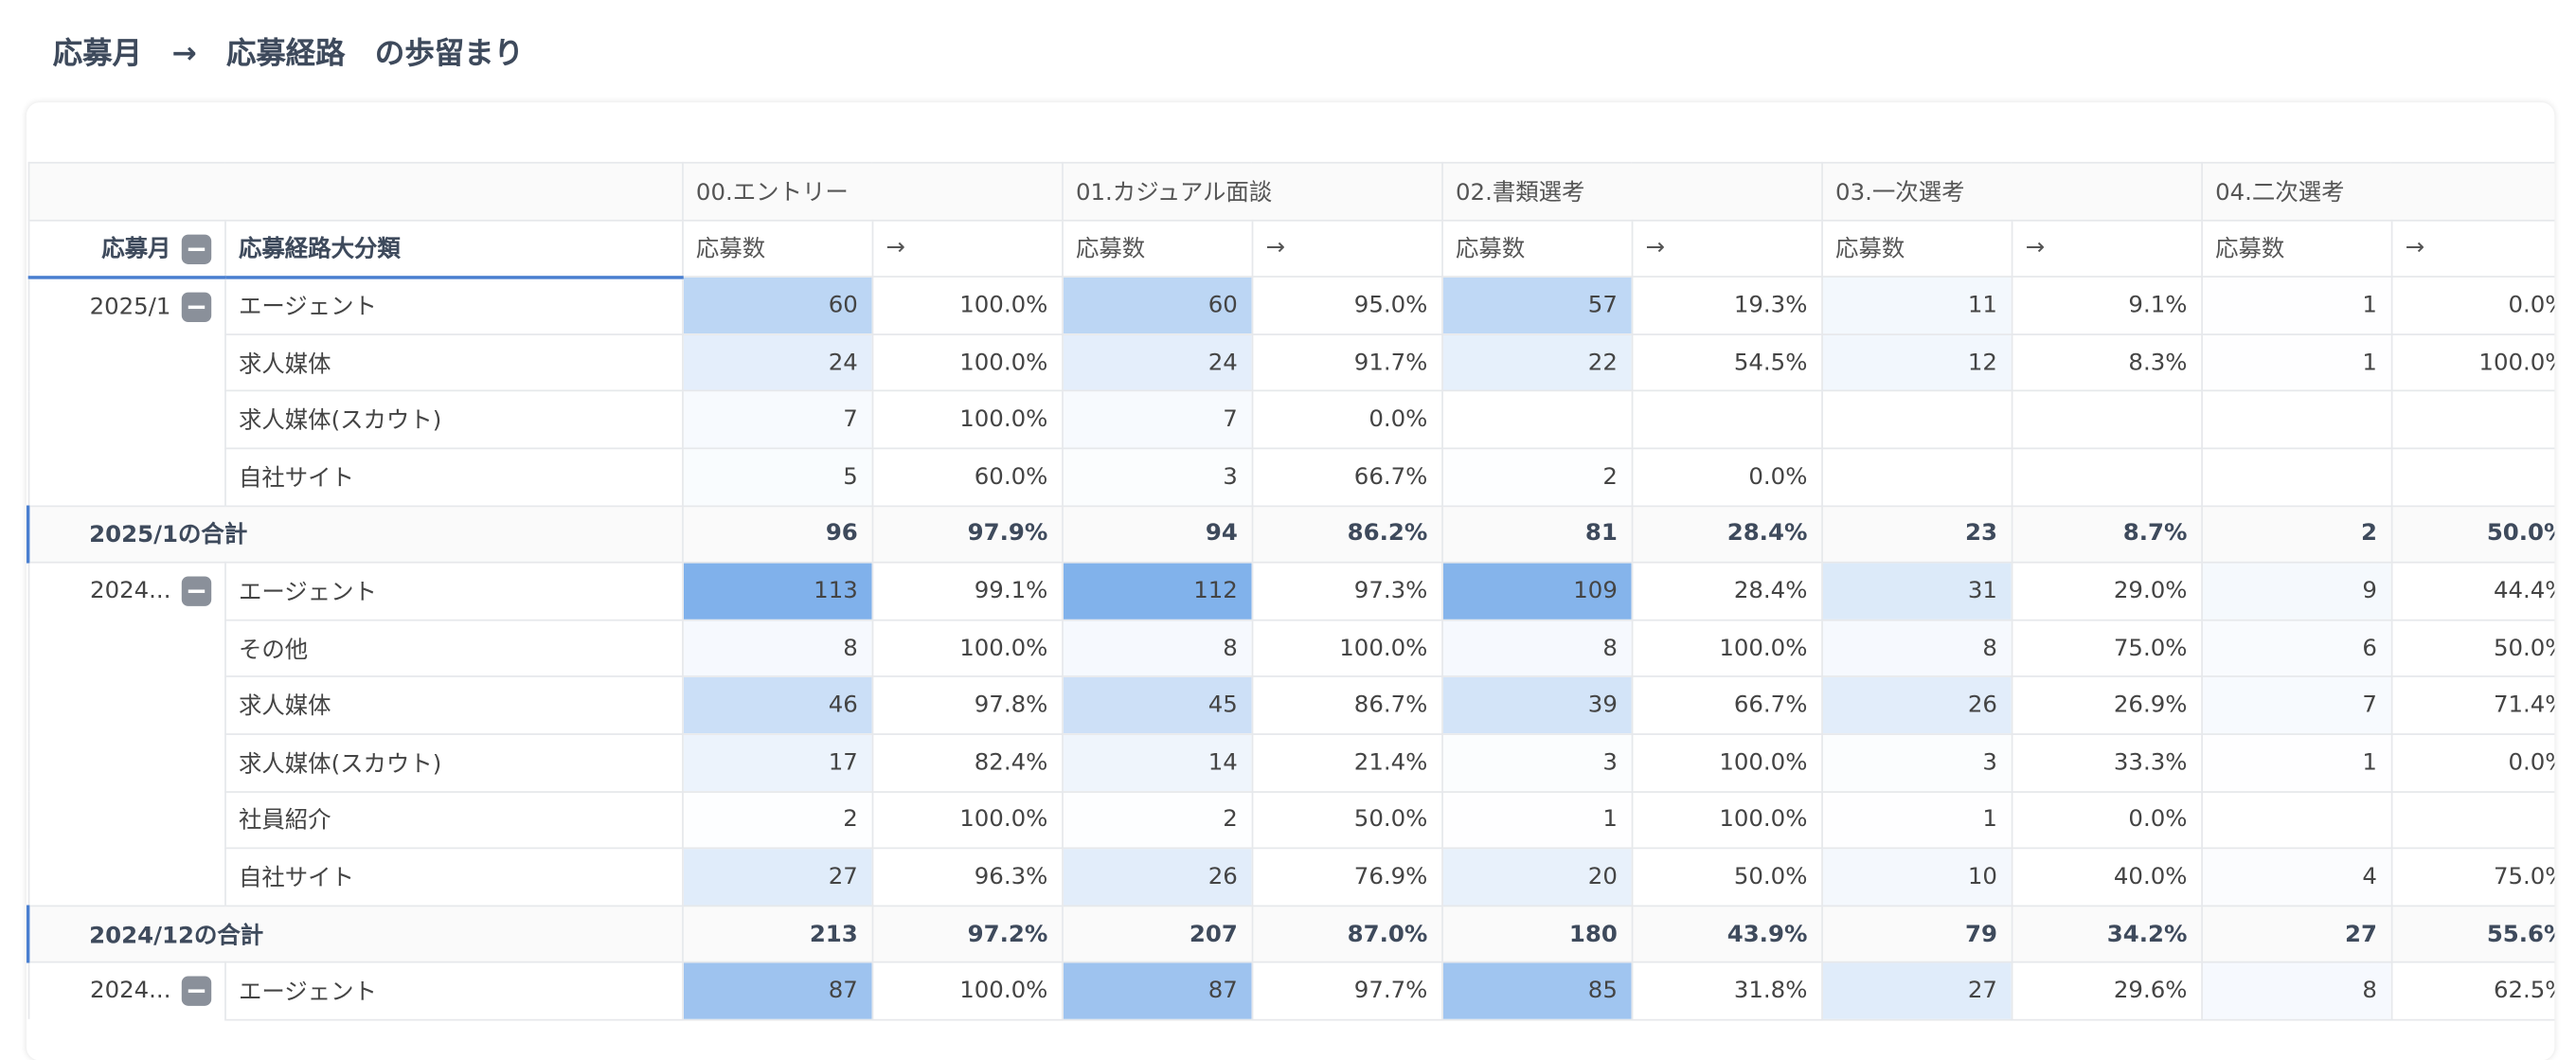  What do you see at coordinates (1726, 362) in the screenshot?
I see `rate-cell: 54.5%` at bounding box center [1726, 362].